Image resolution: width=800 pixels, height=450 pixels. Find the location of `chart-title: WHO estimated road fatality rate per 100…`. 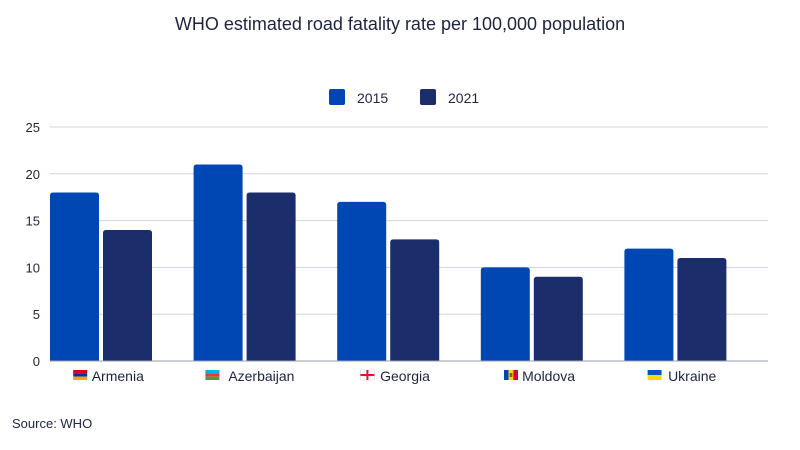

chart-title: WHO estimated road fatality rate per 100… is located at coordinates (400, 24).